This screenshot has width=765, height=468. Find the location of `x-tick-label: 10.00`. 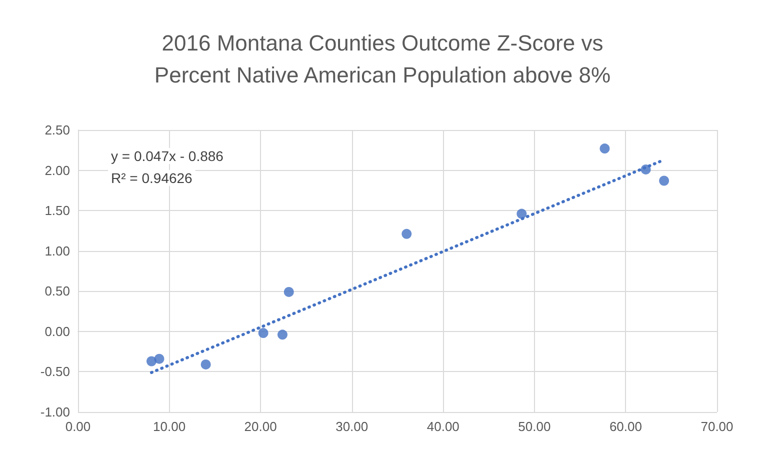

x-tick-label: 10.00 is located at coordinates (169, 426).